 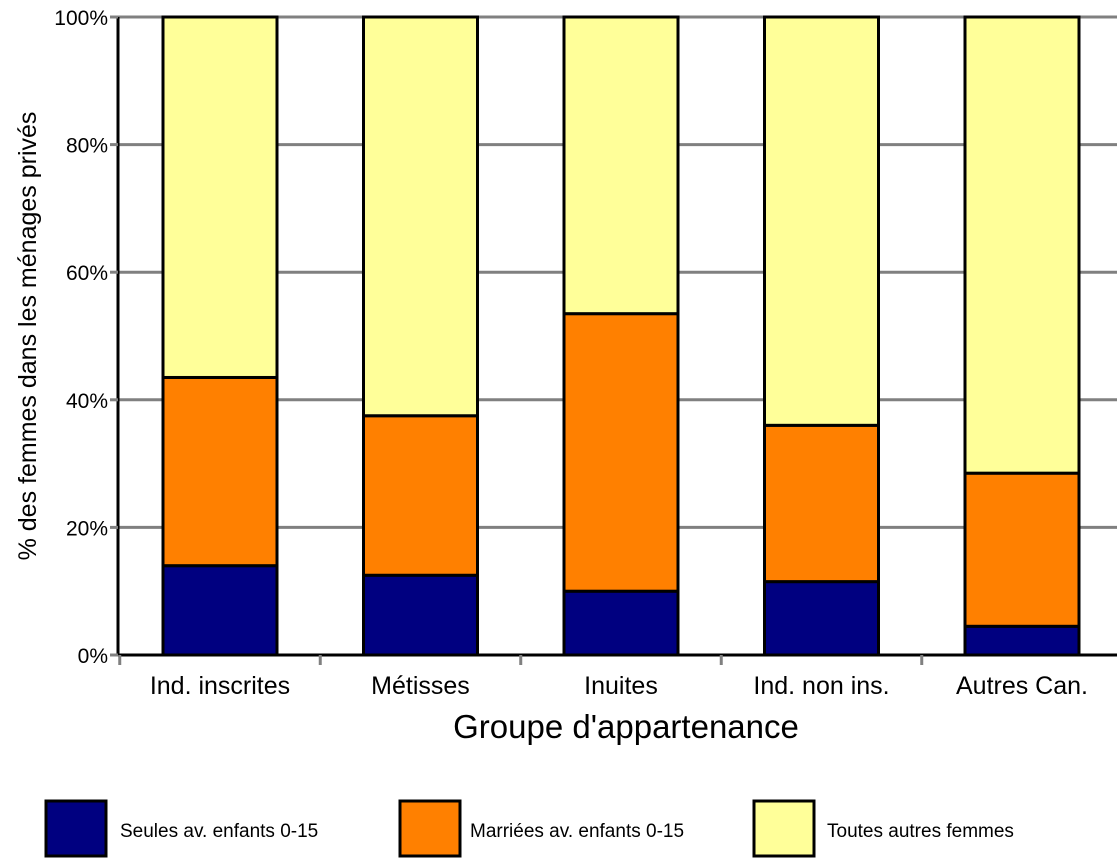 What do you see at coordinates (87, 273) in the screenshot?
I see `y-tick-label: 60%` at bounding box center [87, 273].